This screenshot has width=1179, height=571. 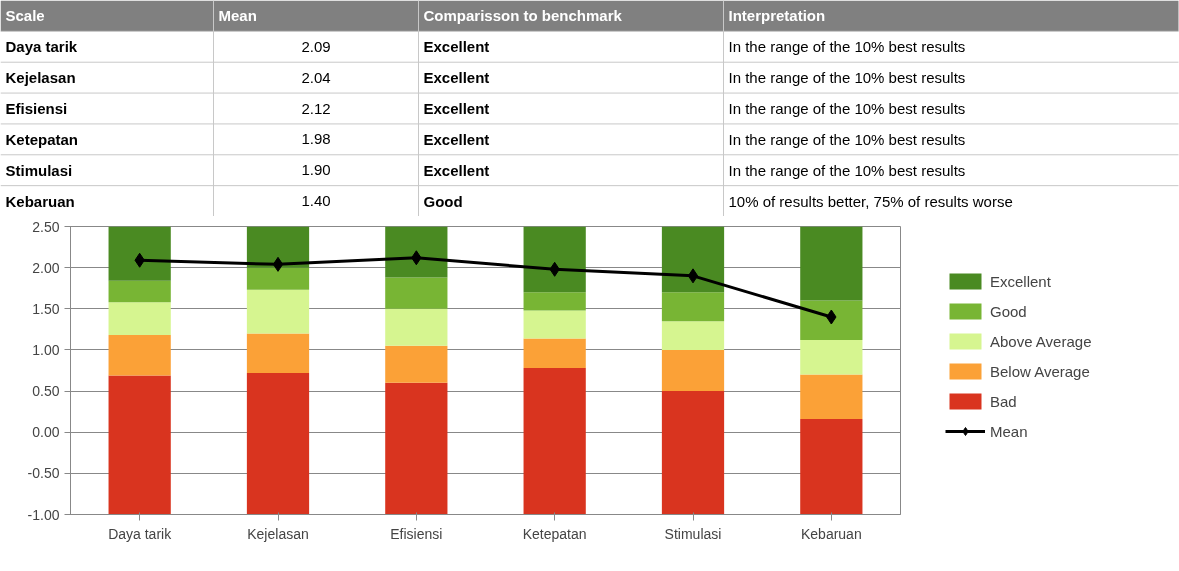 I want to click on category-label: Kejelasan, so click(x=40, y=78).